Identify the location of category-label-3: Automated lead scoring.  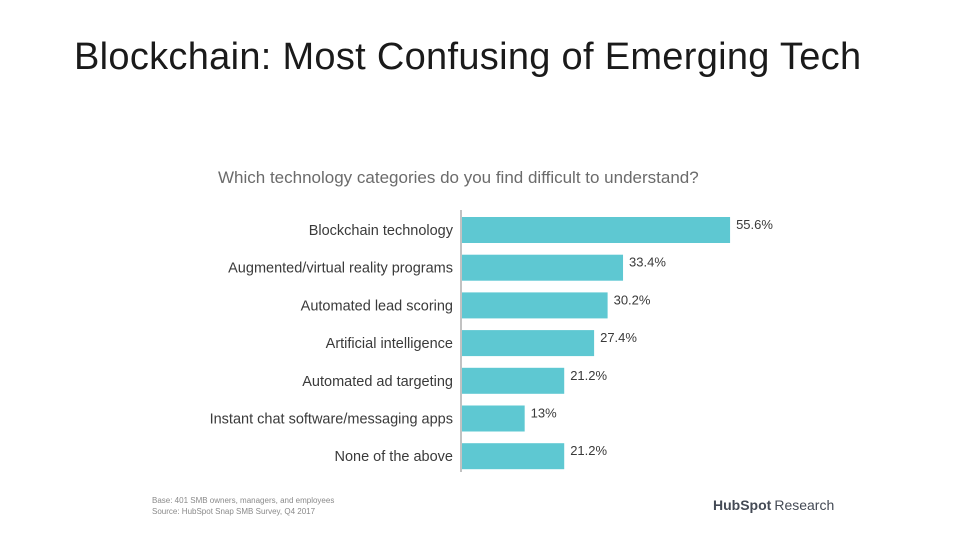
(377, 306).